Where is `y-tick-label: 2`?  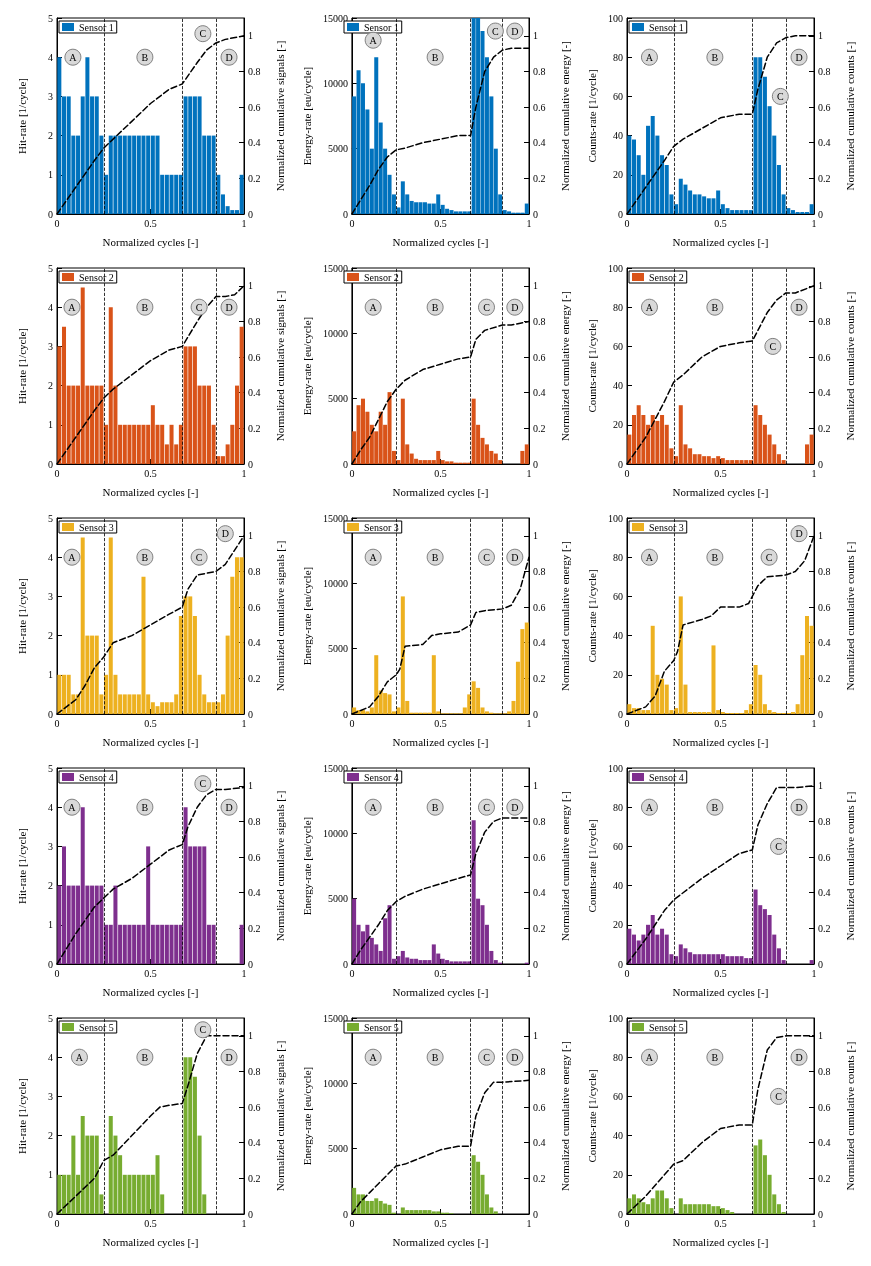
y-tick-label: 2 is located at coordinates (50, 886).